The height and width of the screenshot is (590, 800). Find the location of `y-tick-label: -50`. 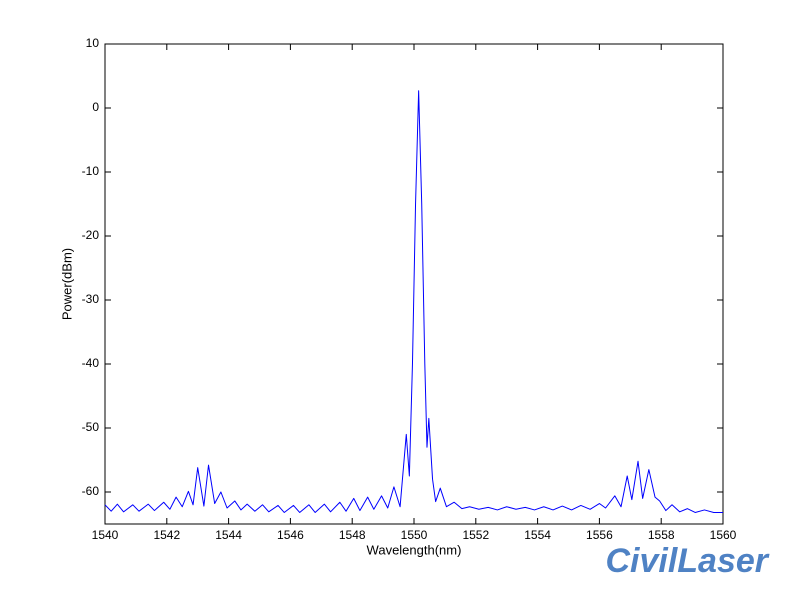

y-tick-label: -50 is located at coordinates (91, 427).